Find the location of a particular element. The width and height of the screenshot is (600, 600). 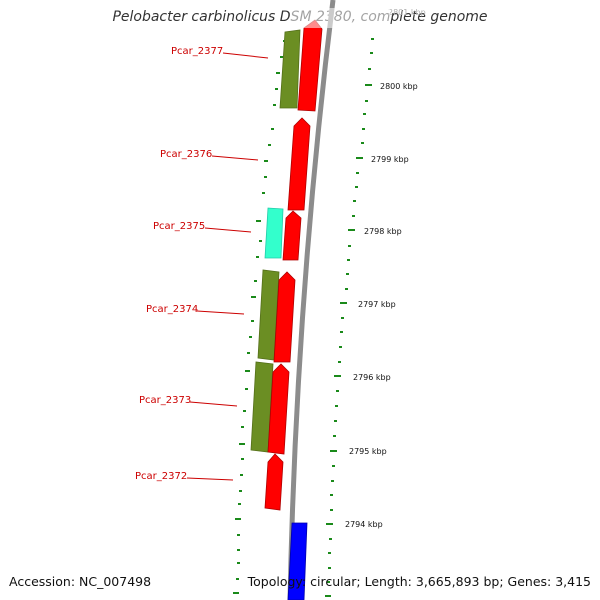

gene-blue-bottom is located at coordinates (297, 561).